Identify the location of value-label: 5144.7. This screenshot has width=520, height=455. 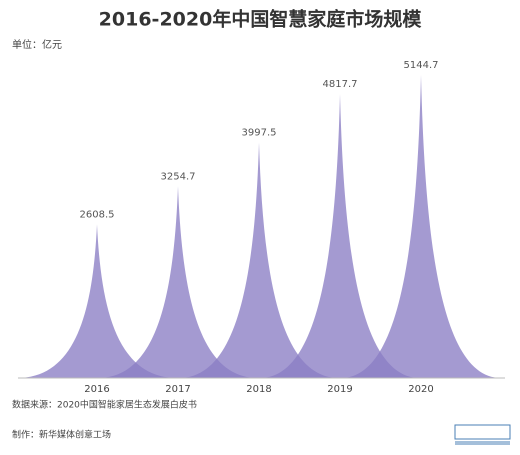
(421, 65).